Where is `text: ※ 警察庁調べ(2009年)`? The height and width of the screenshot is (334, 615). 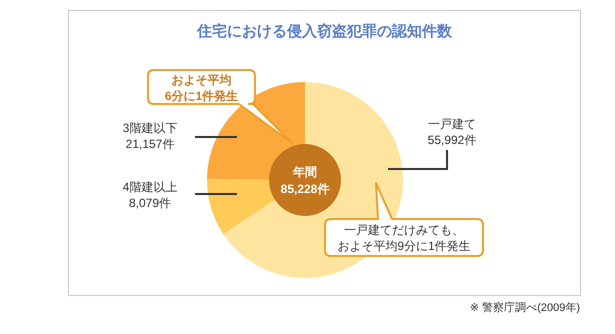 text: ※ 警察庁調べ(2009年) is located at coordinates (525, 308).